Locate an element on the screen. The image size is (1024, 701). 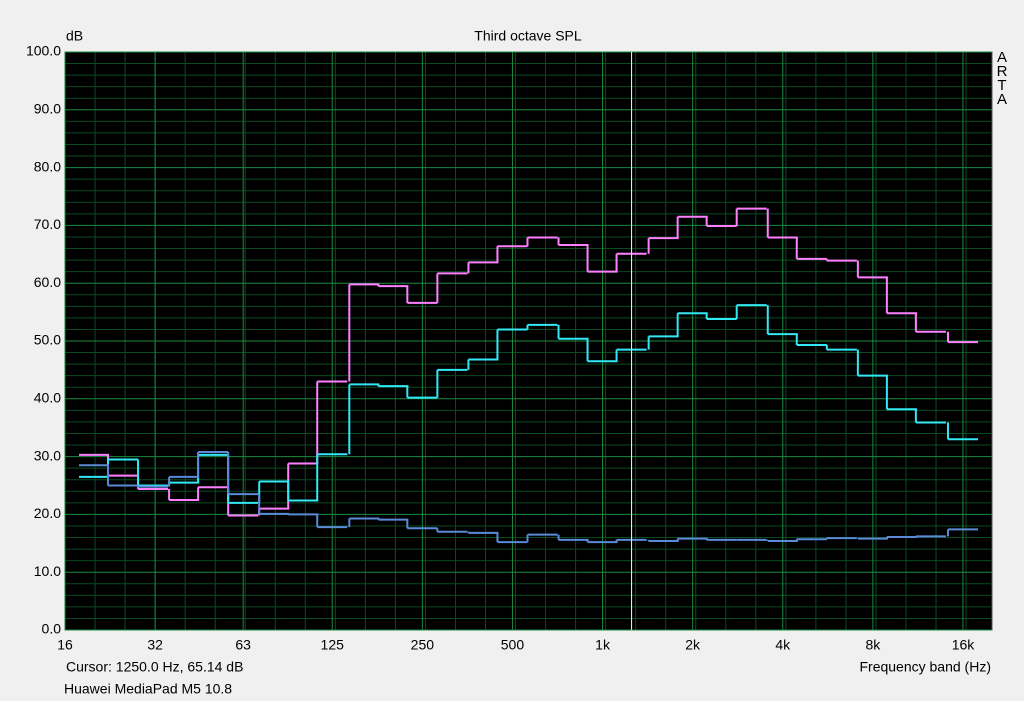
y-tick-label: 90.0 is located at coordinates (47, 109).